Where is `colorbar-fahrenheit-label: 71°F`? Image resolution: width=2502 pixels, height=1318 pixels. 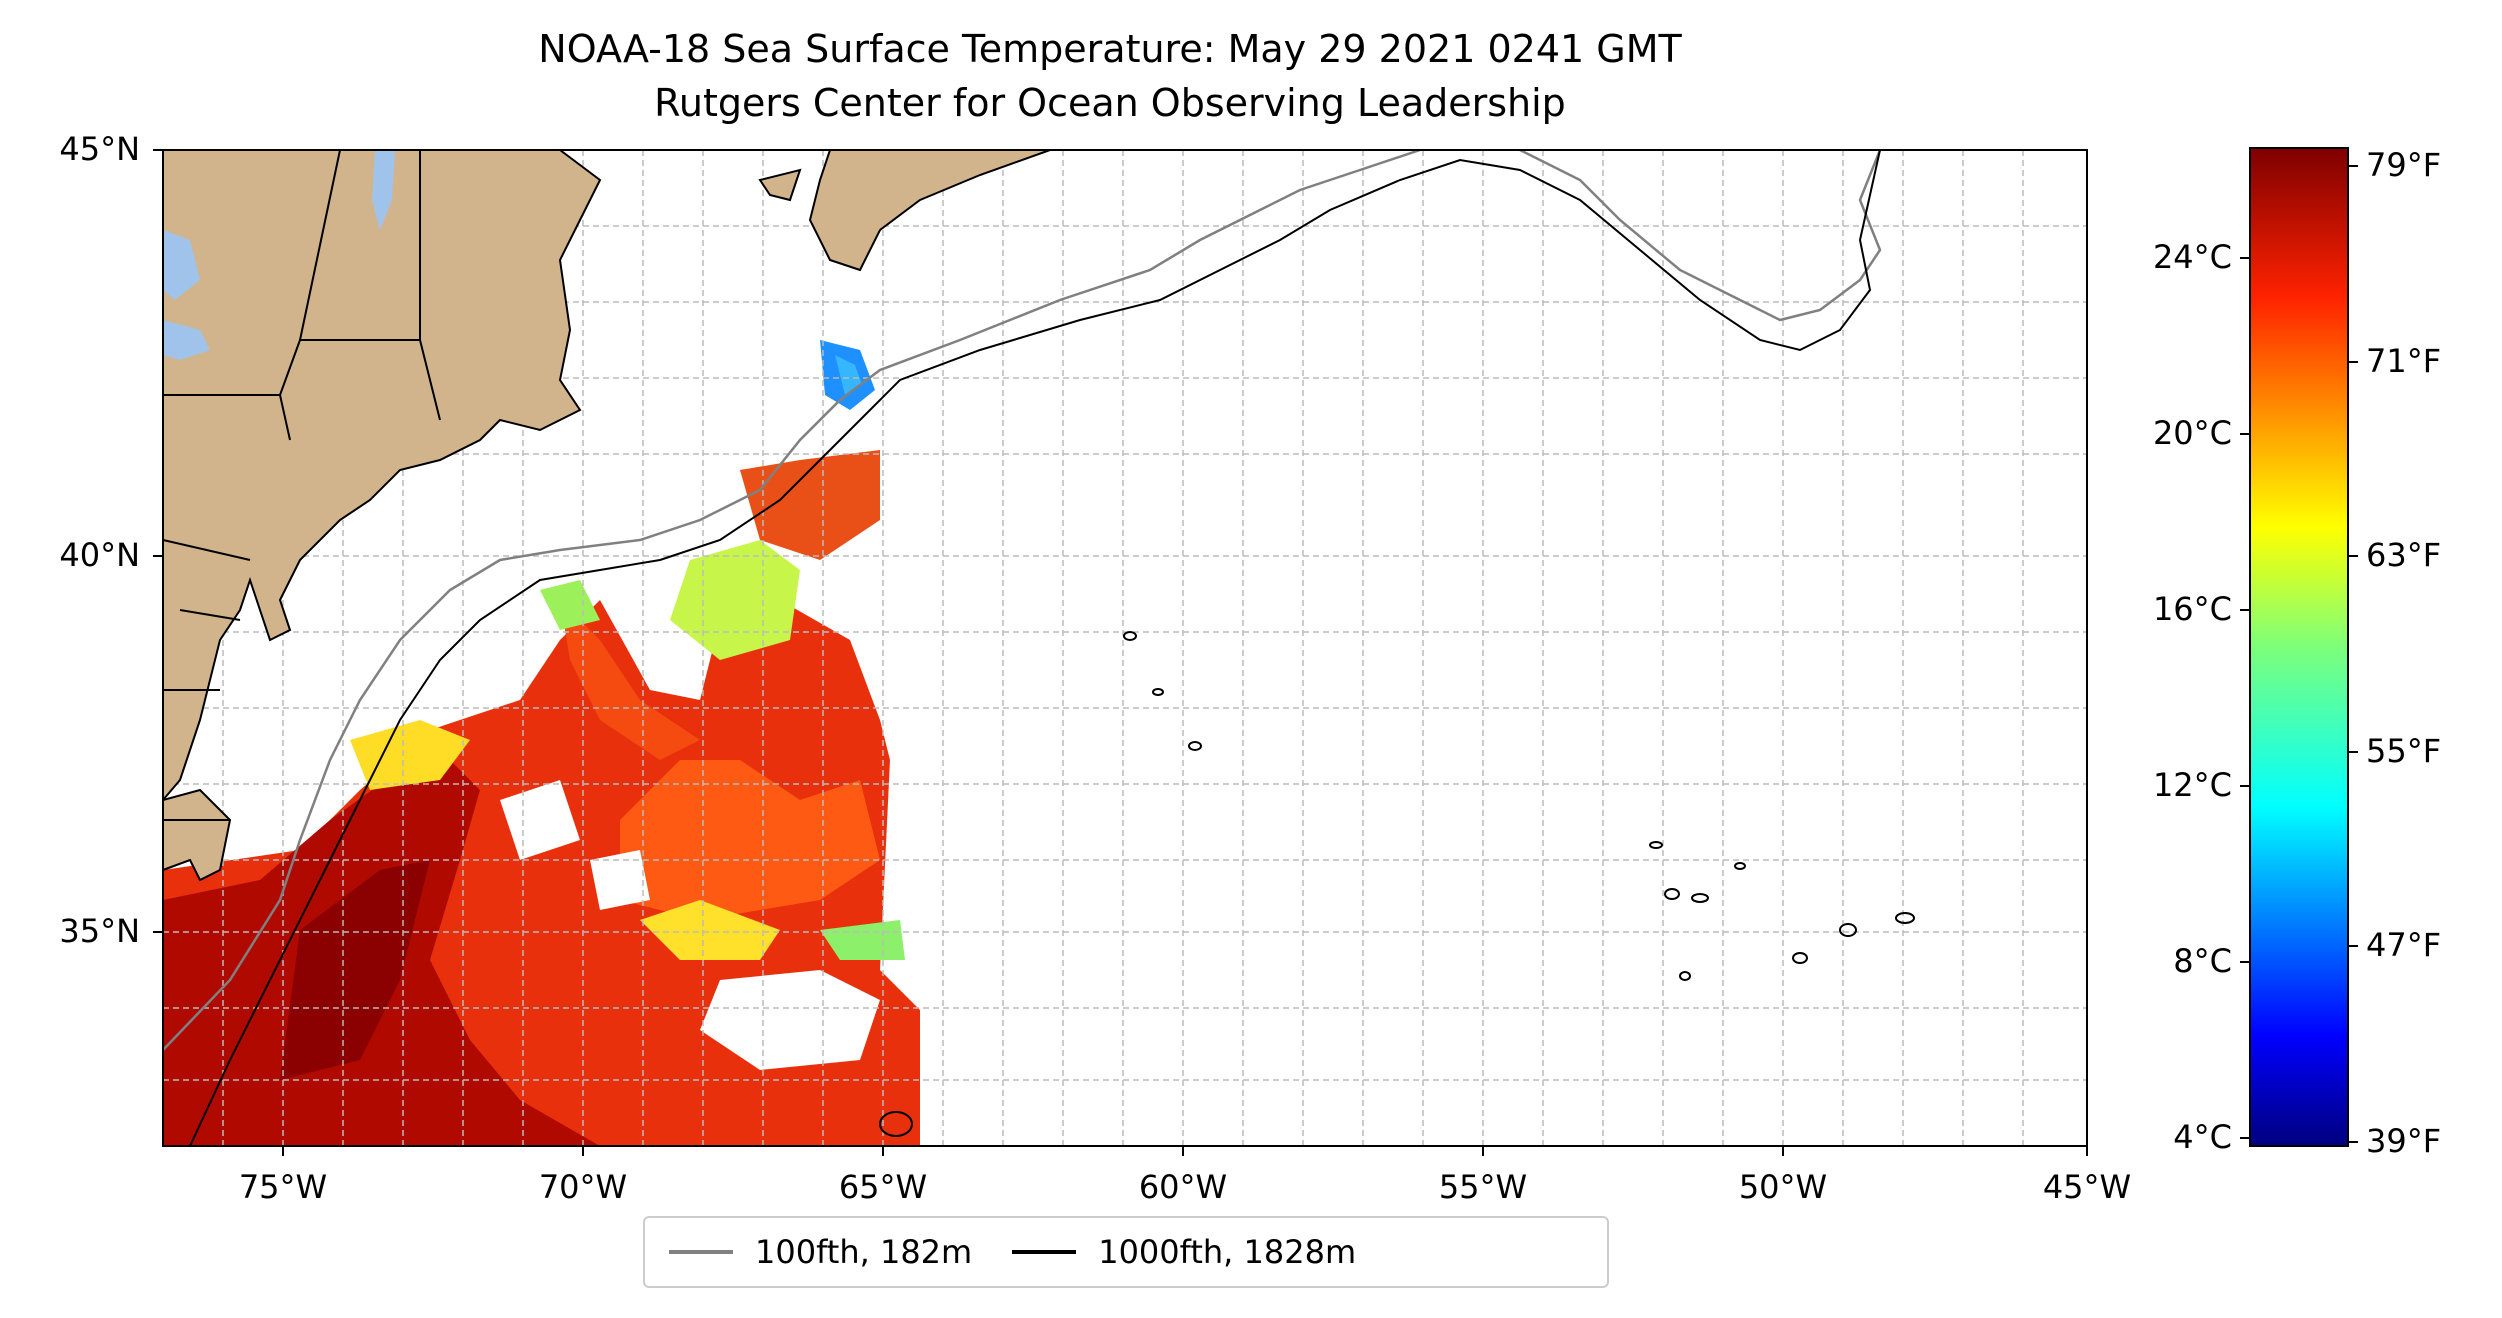
colorbar-fahrenheit-label: 71°F is located at coordinates (2404, 361).